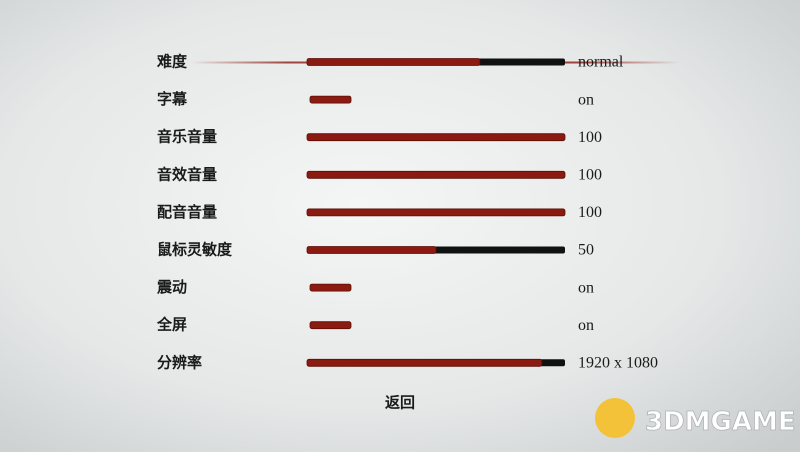 The width and height of the screenshot is (800, 452). I want to click on setting-label: 配音音量, so click(187, 212).